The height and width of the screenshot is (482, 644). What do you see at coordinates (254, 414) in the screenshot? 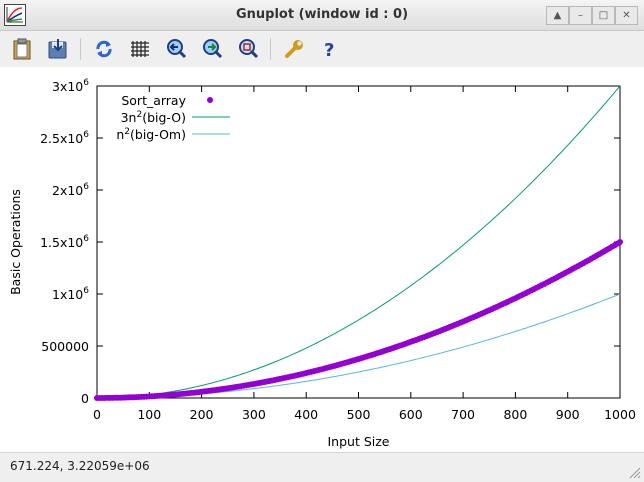
I see `x-tick-label: 300` at bounding box center [254, 414].